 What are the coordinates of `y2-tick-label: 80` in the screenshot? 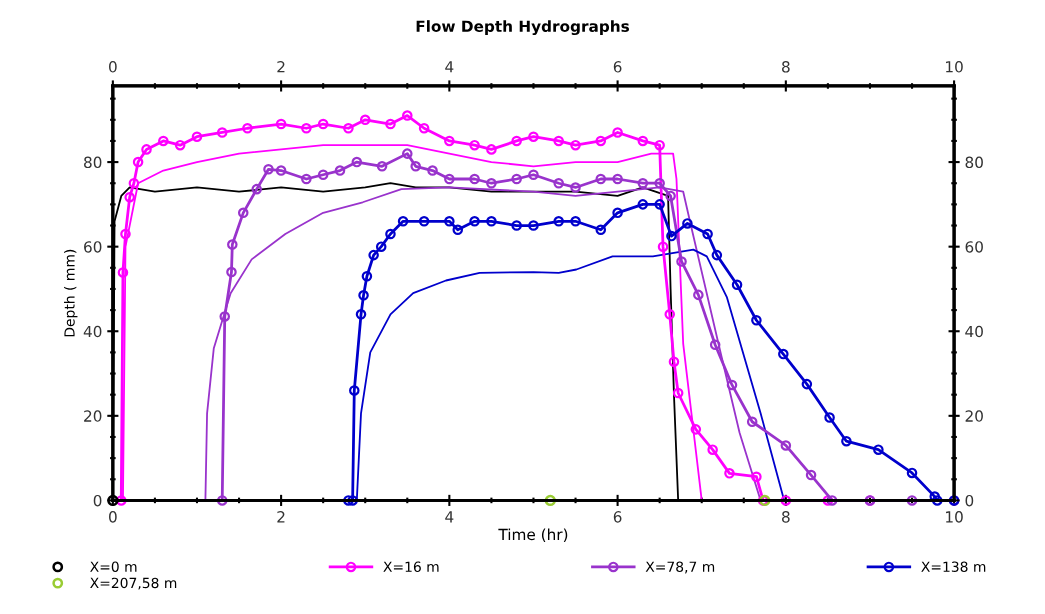 It's located at (974, 162).